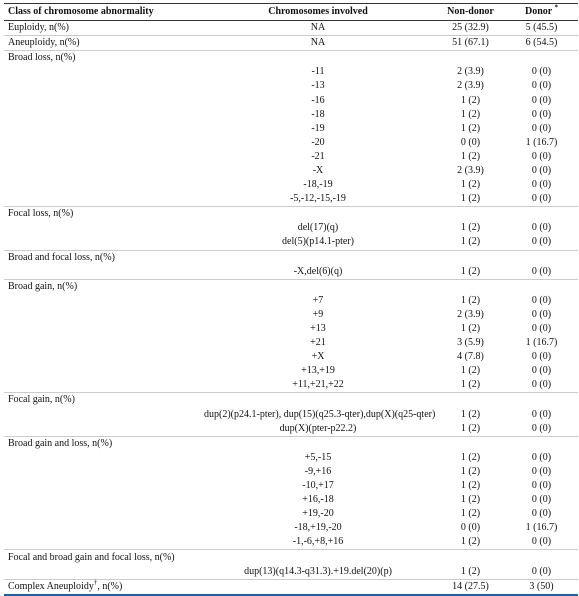 The image size is (579, 596). I want to click on chromosomes-cell: -11, so click(318, 72).